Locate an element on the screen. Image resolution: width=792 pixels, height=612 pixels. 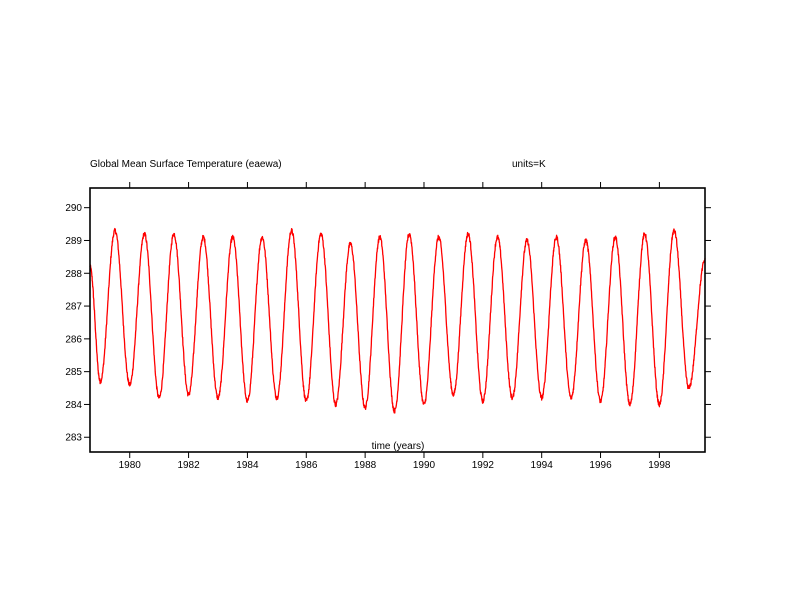
x-tick-label: 1986 is located at coordinates (306, 465).